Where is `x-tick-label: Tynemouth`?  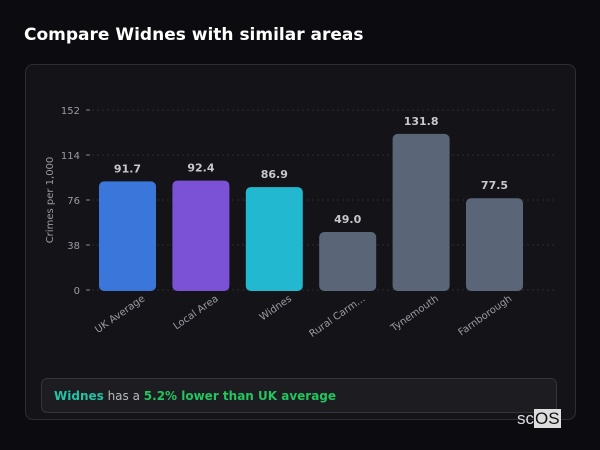
x-tick-label: Tynemouth is located at coordinates (414, 313).